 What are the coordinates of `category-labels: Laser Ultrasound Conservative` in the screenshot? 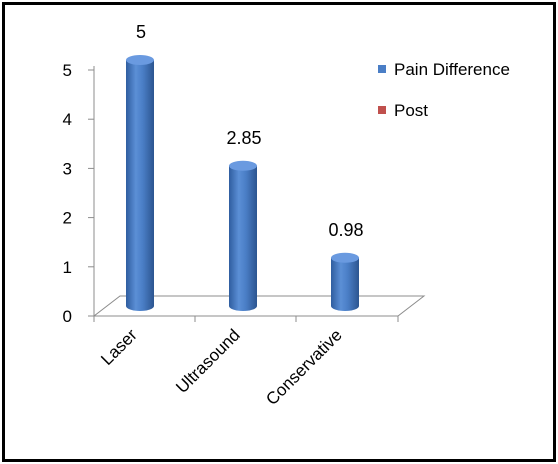 It's located at (221, 367).